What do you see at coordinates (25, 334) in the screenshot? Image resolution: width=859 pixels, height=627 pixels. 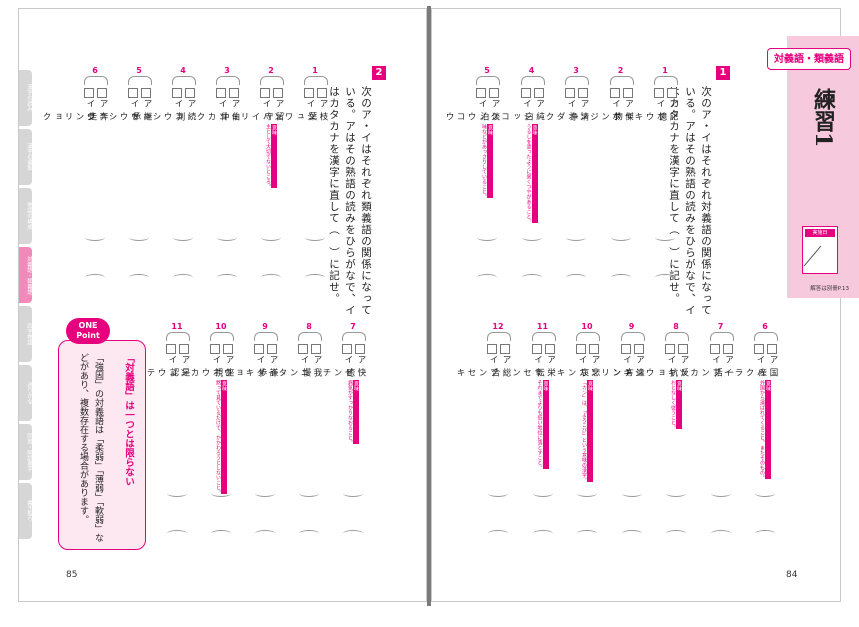 I see `side-tab: 四字熟語` at bounding box center [25, 334].